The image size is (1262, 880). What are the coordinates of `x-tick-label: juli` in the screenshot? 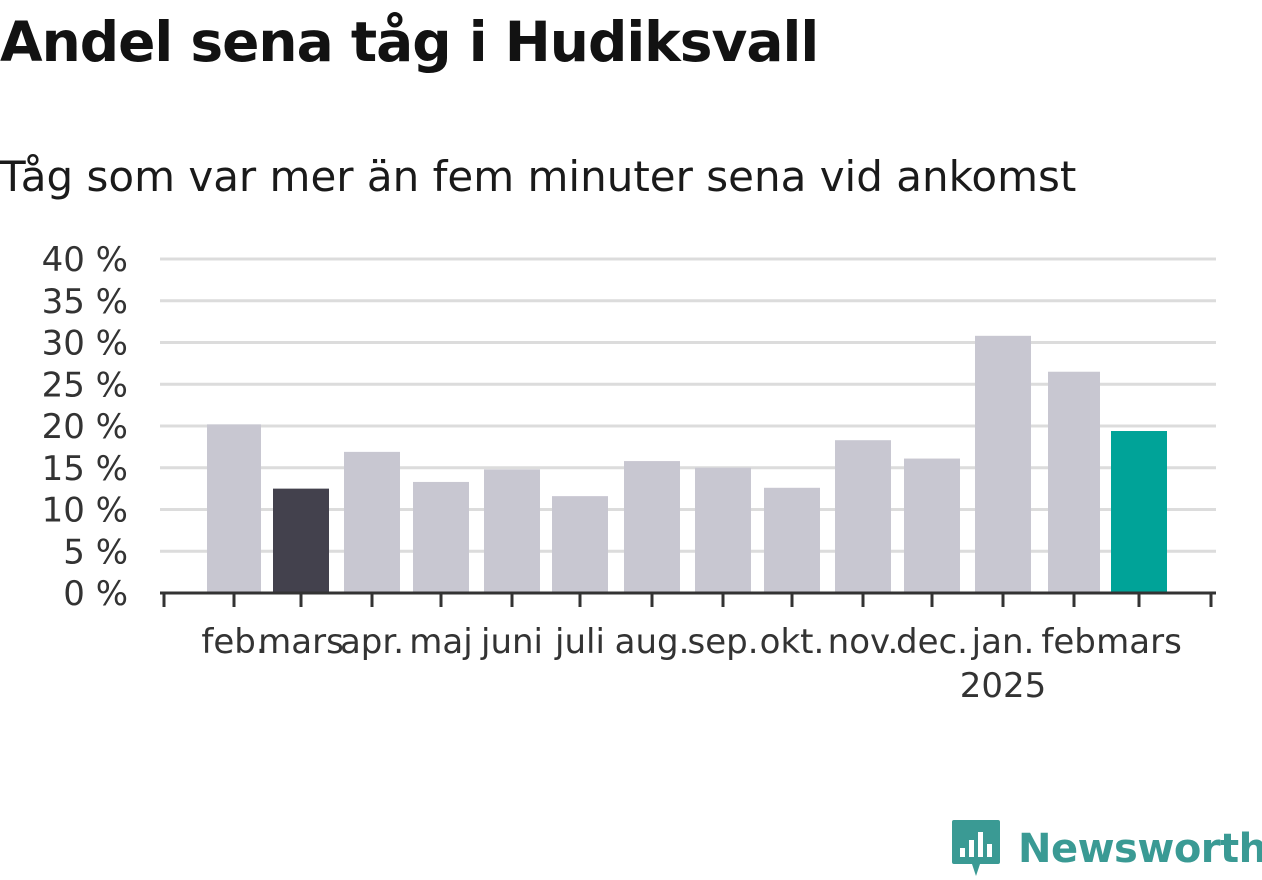 It's located at (579, 642).